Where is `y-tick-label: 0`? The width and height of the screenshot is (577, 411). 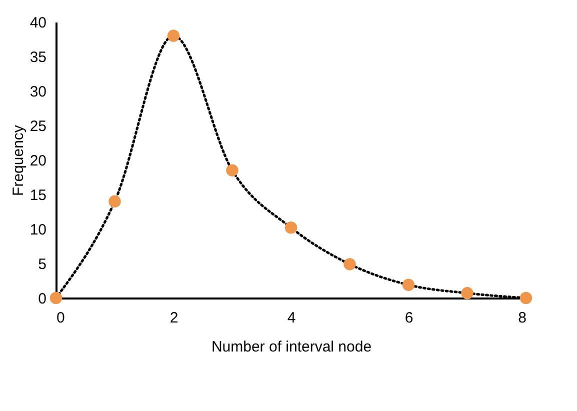 y-tick-label: 0 is located at coordinates (42, 299).